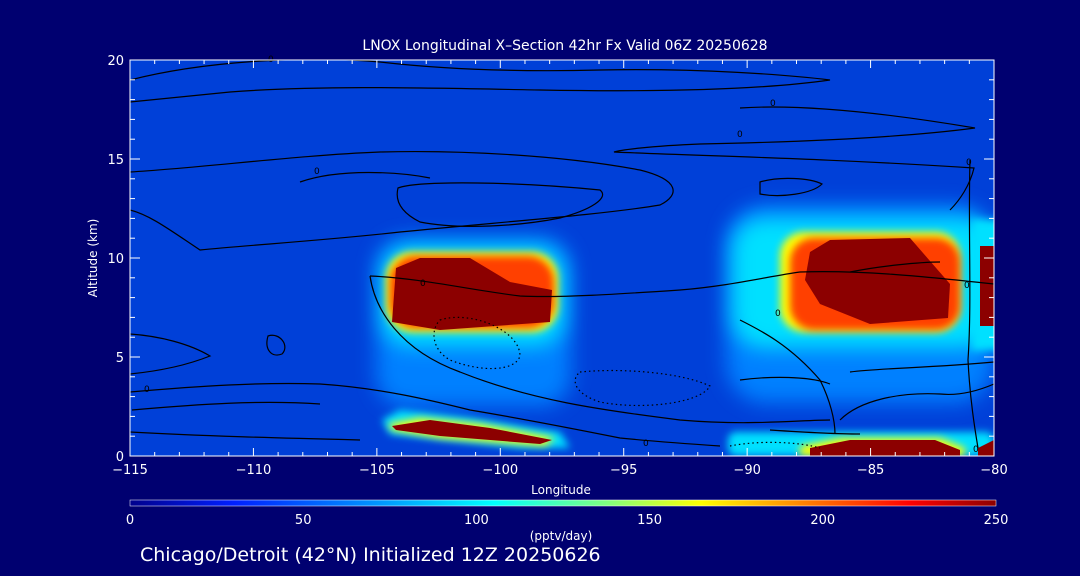 Image resolution: width=1080 pixels, height=576 pixels. What do you see at coordinates (822, 520) in the screenshot?
I see `colorbar-tick-label: 200` at bounding box center [822, 520].